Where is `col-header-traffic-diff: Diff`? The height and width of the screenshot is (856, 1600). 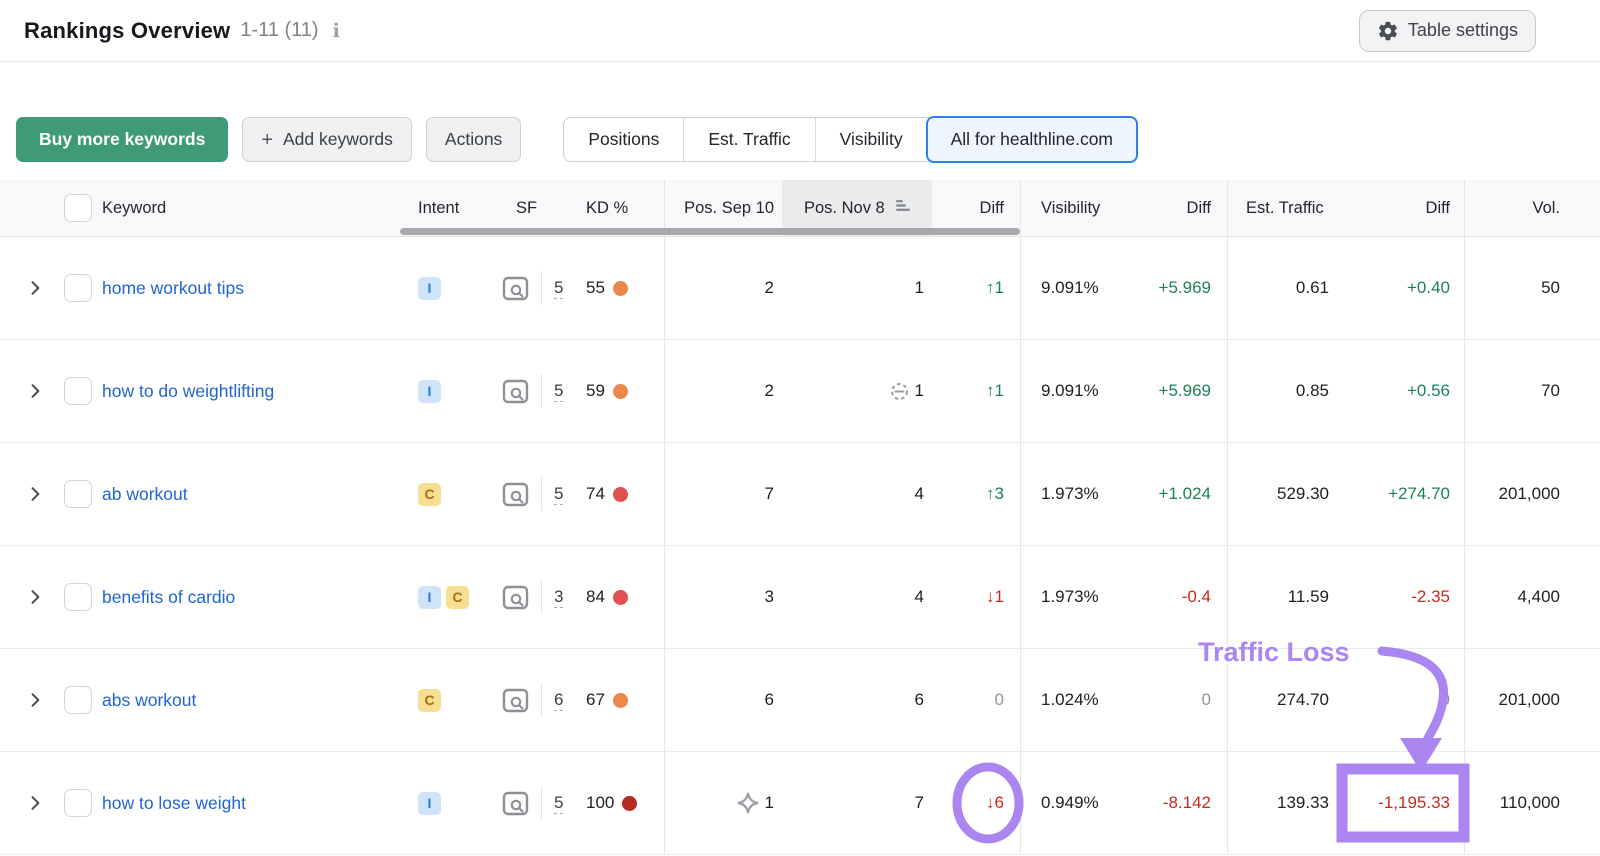 col-header-traffic-diff: Diff is located at coordinates (1437, 207).